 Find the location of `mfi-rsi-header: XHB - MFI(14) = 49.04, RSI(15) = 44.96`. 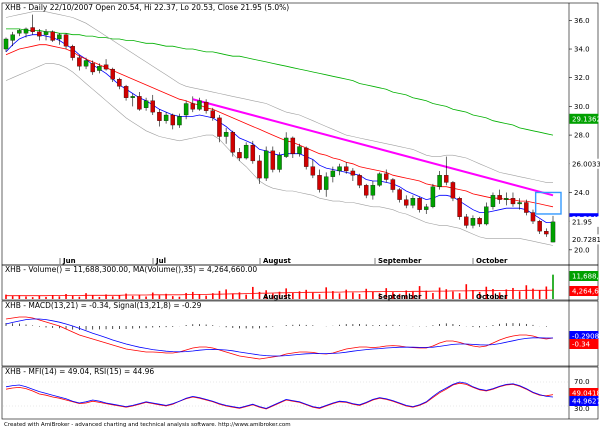

mfi-rsi-header: XHB - MFI(14) = 49.04, RSI(15) = 44.96 is located at coordinates (79, 371).